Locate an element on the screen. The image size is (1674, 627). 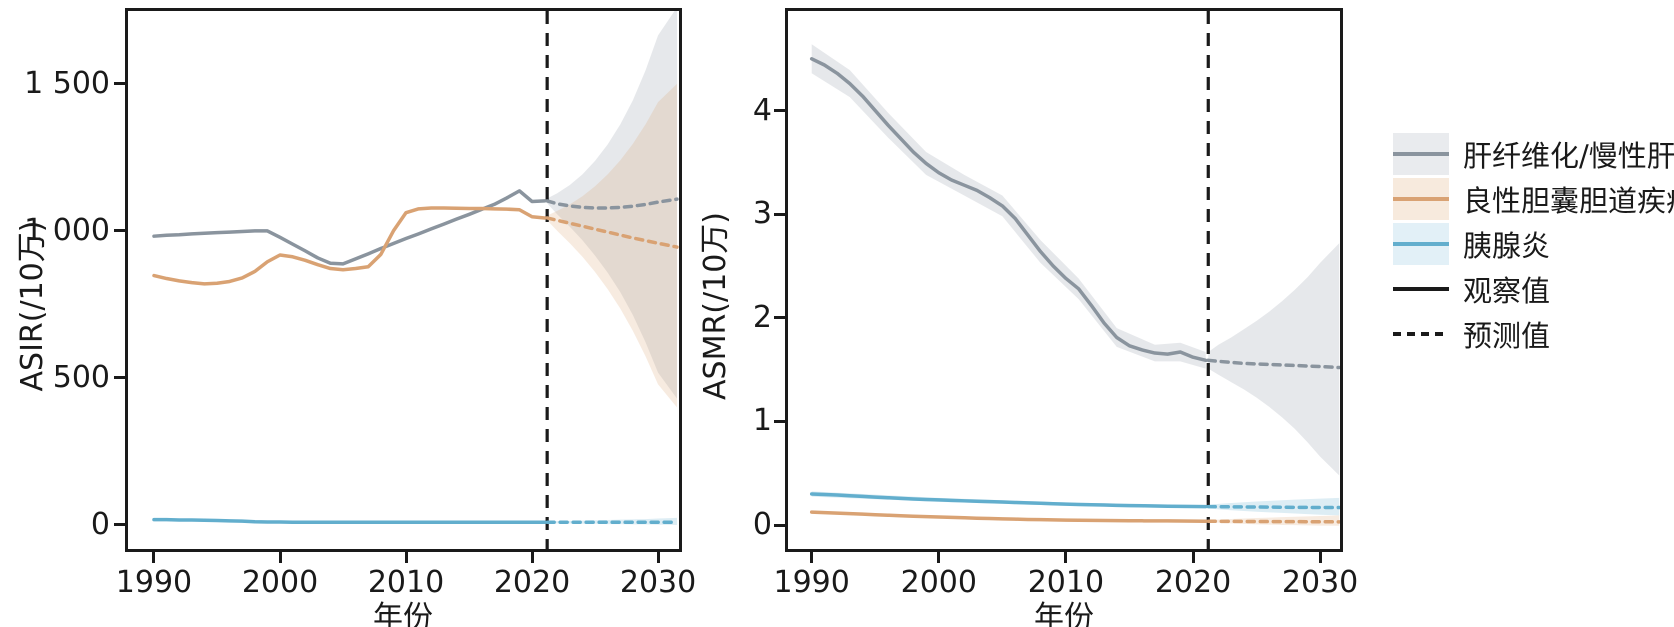
solid-line-icon is located at coordinates (1421, 289).